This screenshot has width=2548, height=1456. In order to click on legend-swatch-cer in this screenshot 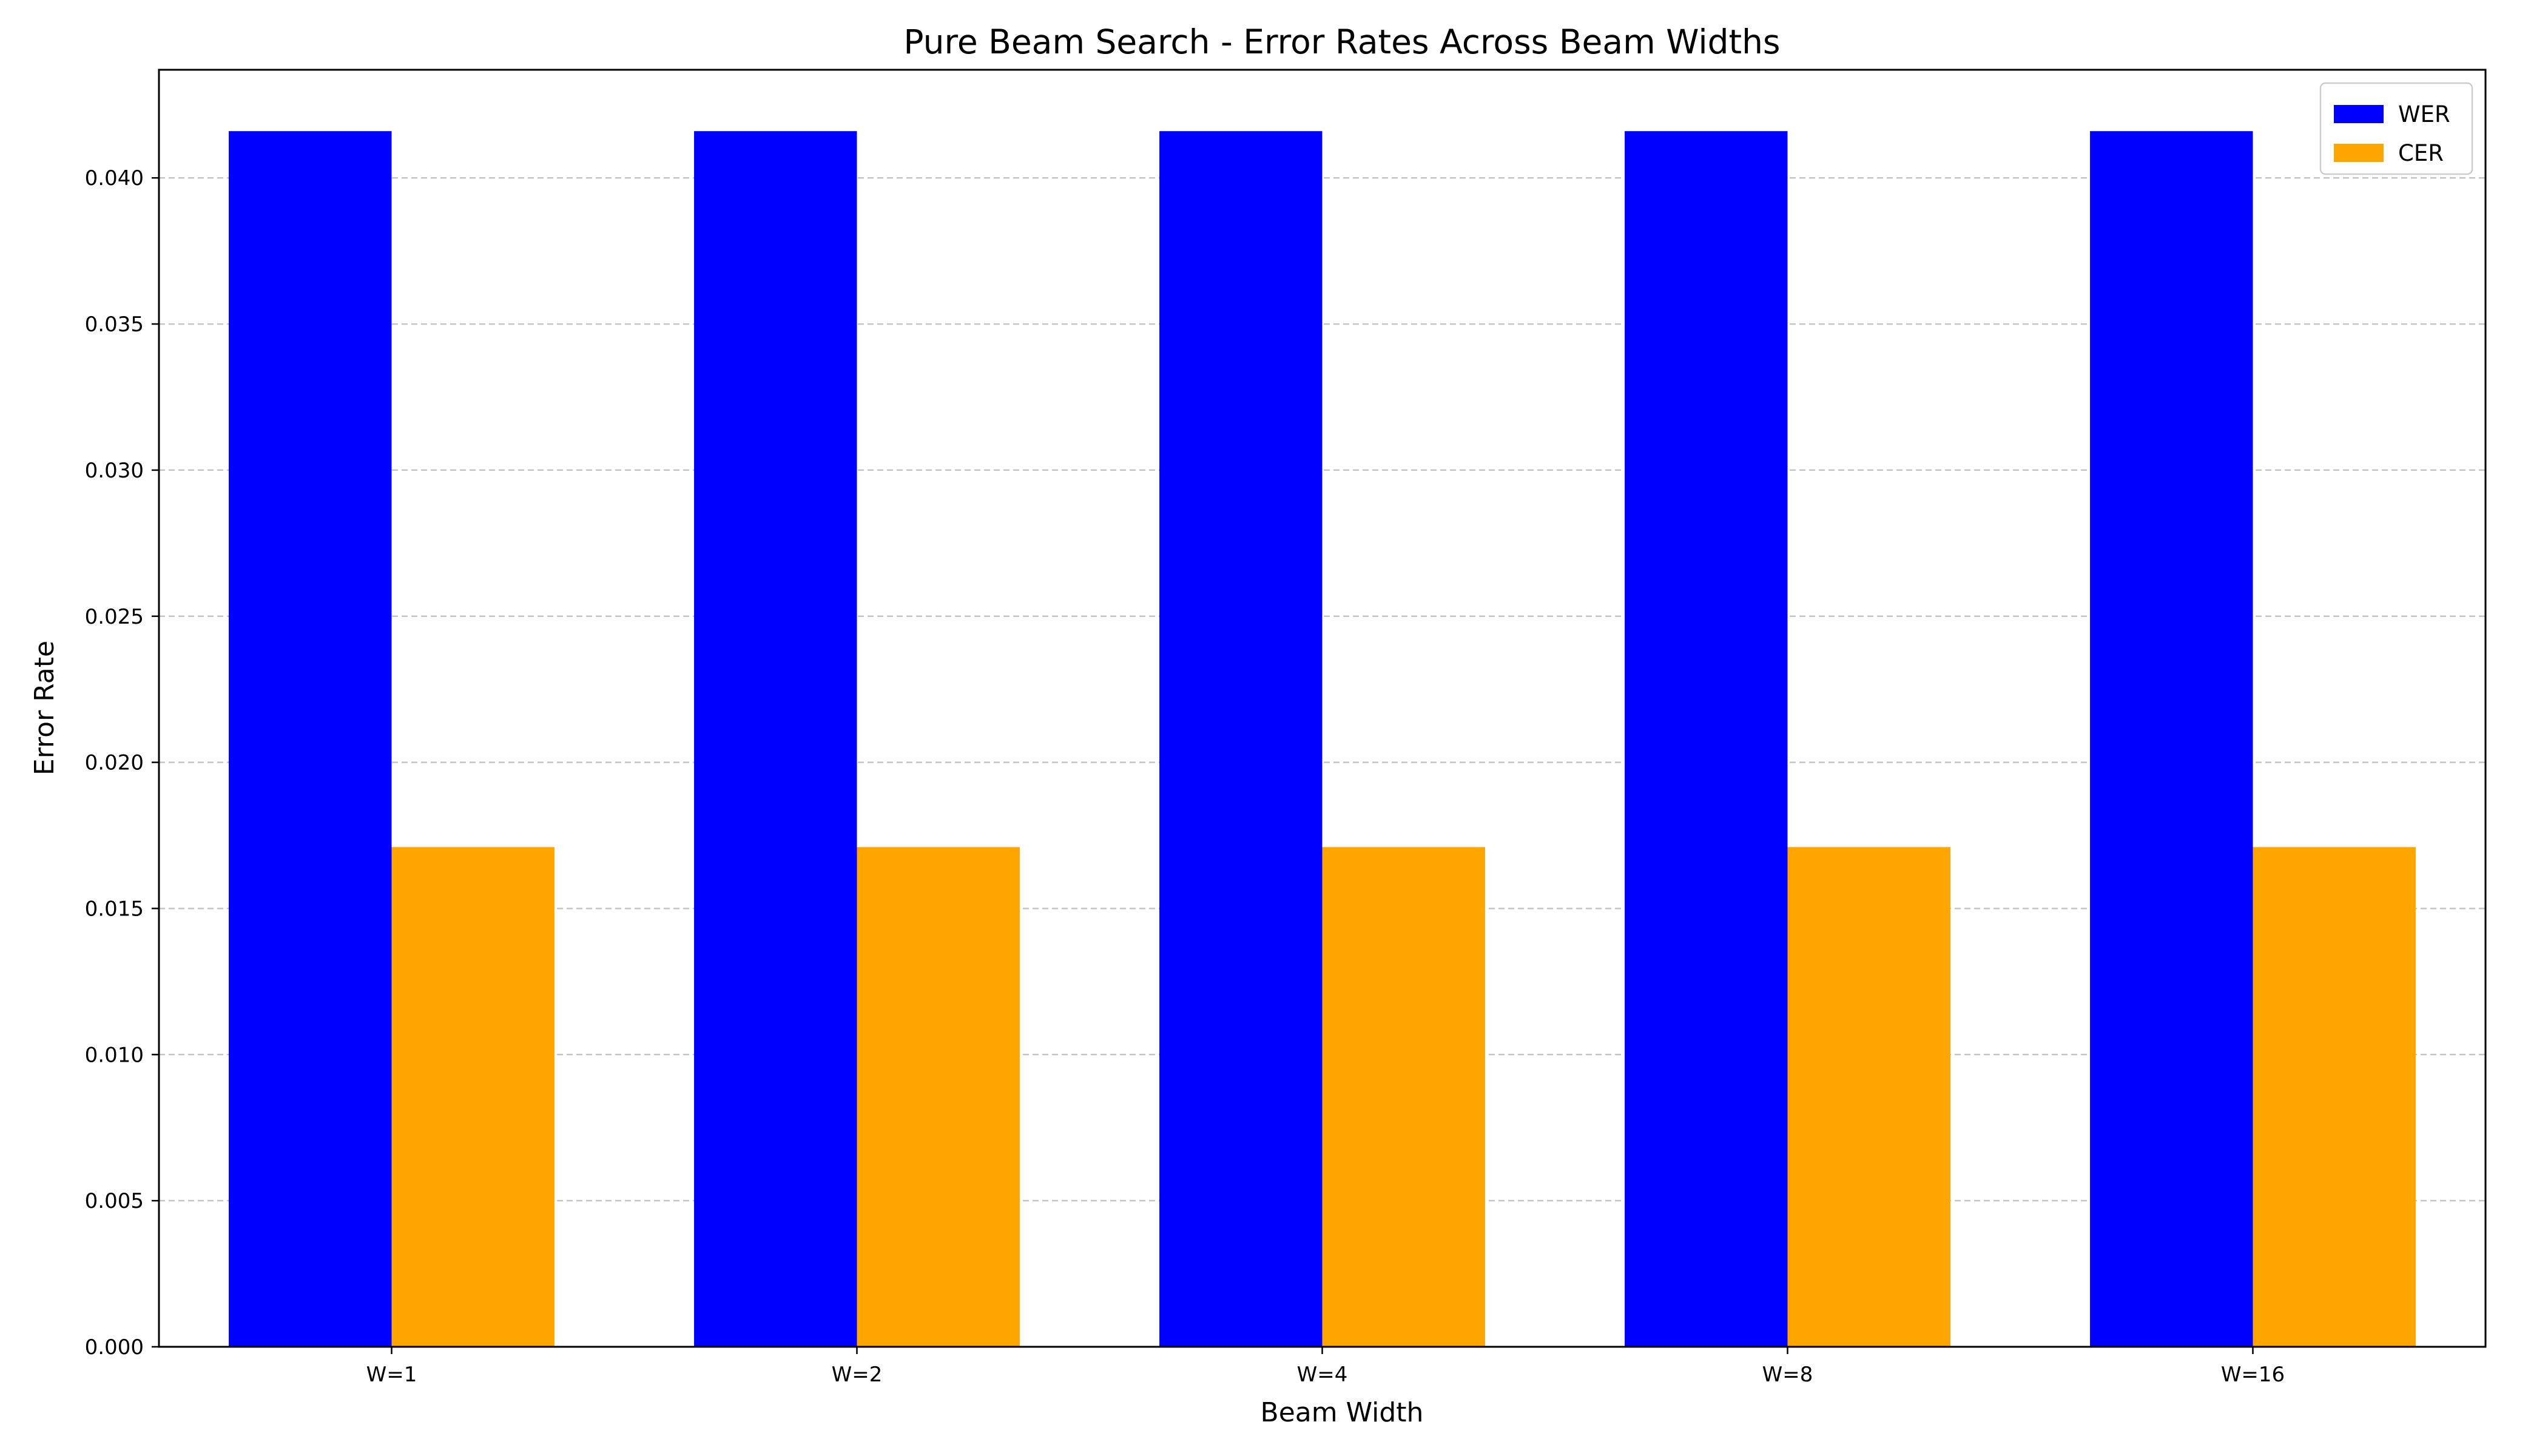, I will do `click(2359, 153)`.